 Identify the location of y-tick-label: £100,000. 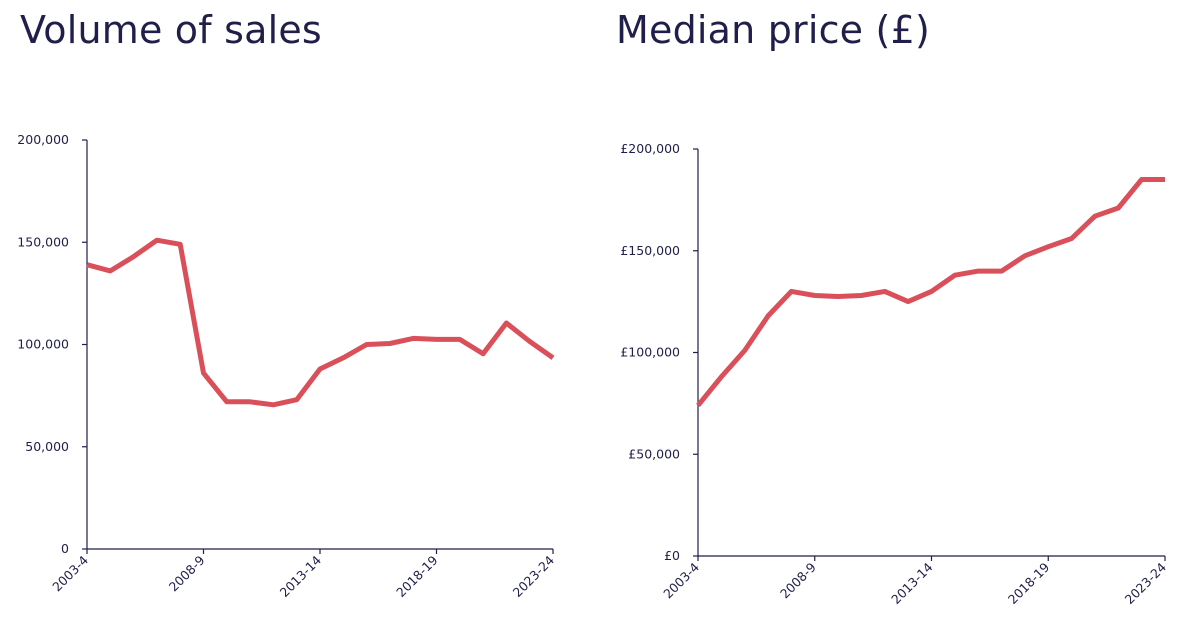
(650, 352).